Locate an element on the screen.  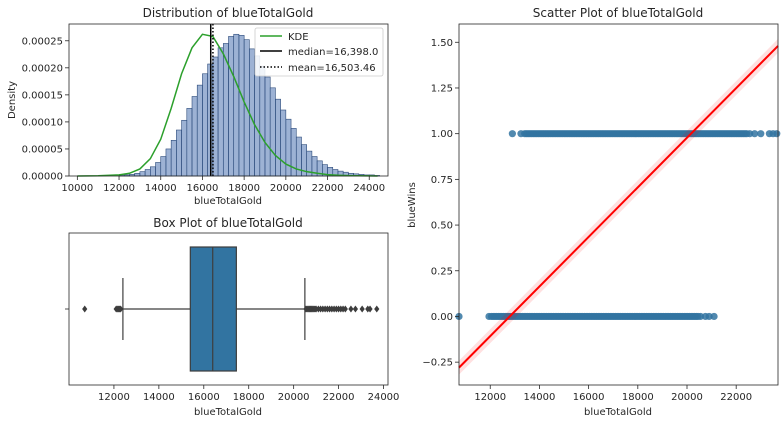
boxplot-x-tick-label: 24000 is located at coordinates (384, 397).